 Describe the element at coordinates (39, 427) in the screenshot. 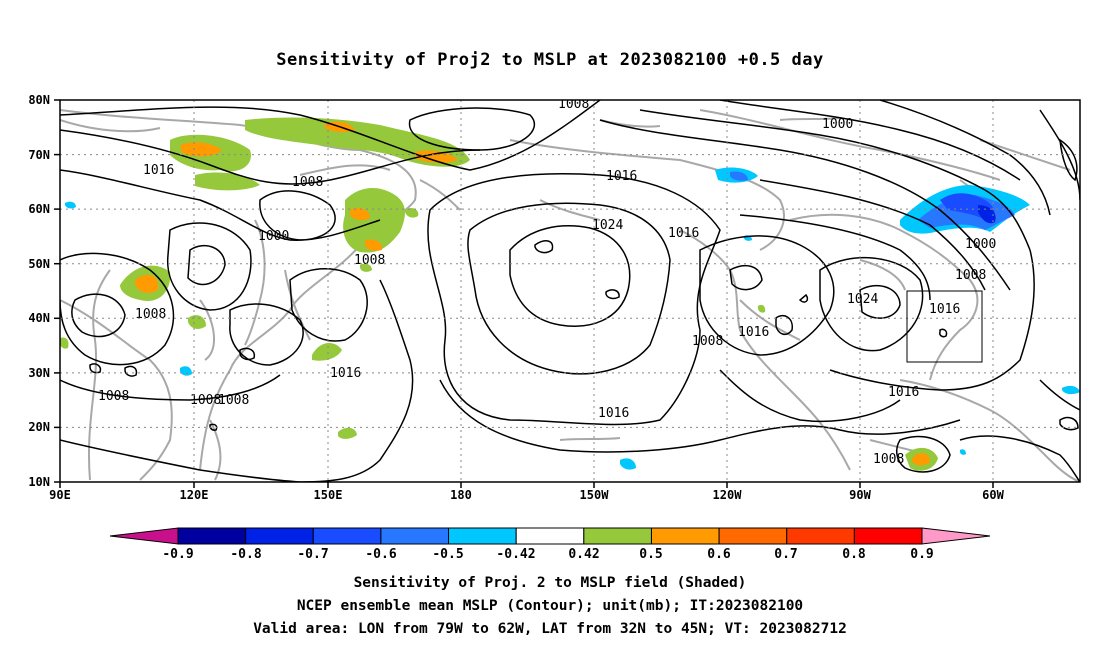

I see `lat-tick-label: 20N` at that location.